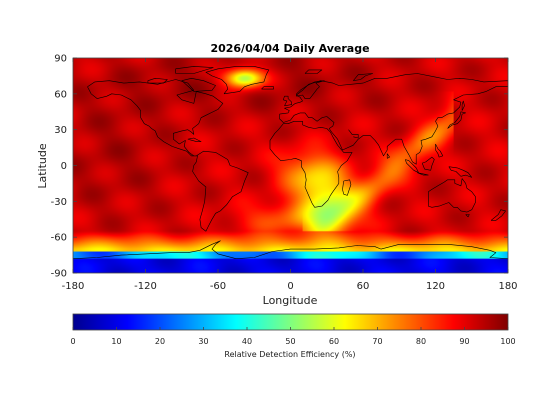 This screenshot has width=560, height=420. What do you see at coordinates (59, 238) in the screenshot?
I see `y-tick-label: -60` at bounding box center [59, 238].